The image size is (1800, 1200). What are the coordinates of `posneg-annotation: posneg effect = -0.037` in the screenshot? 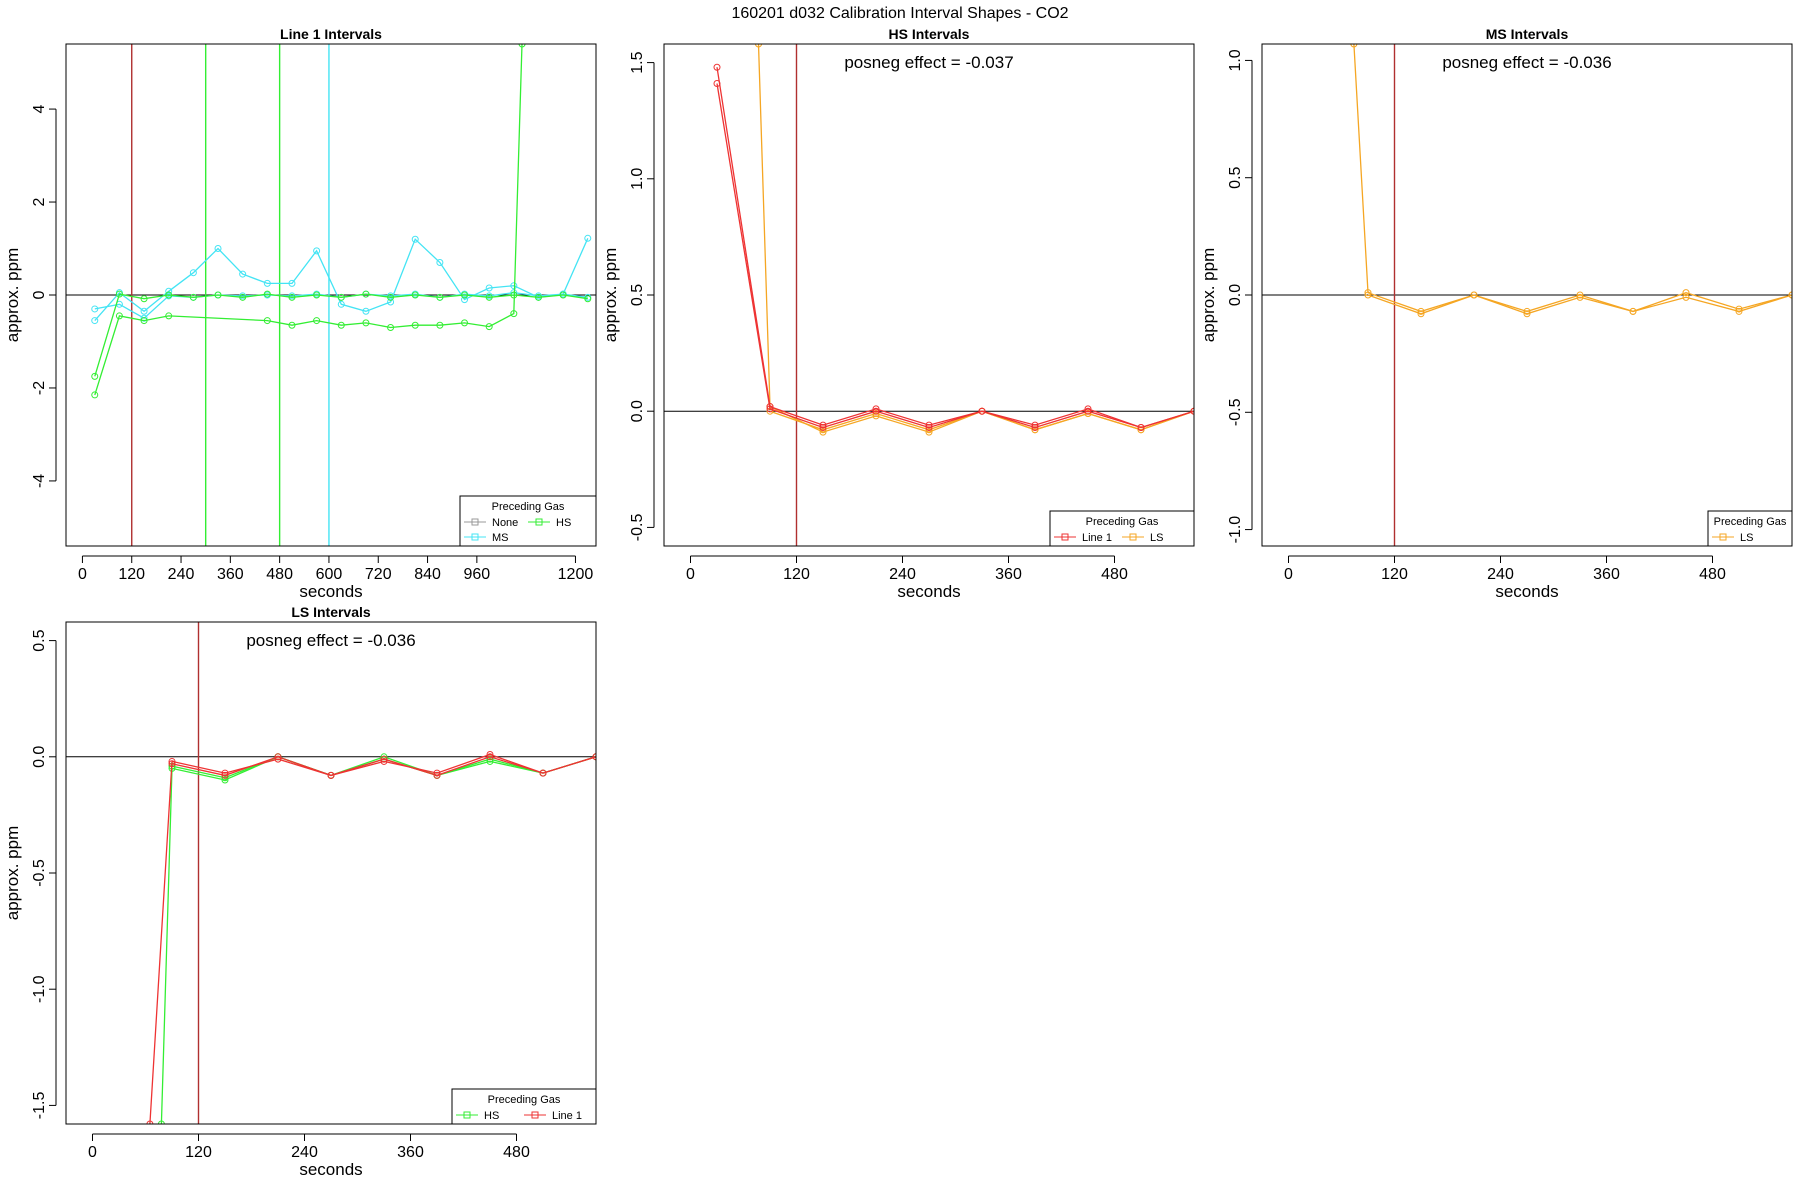 It's located at (928, 62).